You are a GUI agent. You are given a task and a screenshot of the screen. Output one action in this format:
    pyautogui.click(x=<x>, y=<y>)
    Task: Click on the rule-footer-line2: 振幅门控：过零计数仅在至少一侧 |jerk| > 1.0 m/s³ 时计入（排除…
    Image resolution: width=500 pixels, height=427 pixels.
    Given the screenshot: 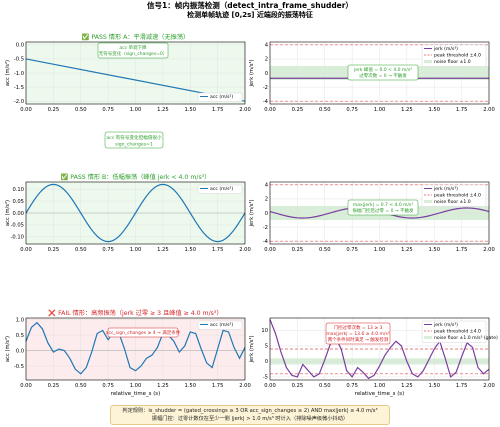 What is the action you would take?
    pyautogui.click(x=250, y=419)
    